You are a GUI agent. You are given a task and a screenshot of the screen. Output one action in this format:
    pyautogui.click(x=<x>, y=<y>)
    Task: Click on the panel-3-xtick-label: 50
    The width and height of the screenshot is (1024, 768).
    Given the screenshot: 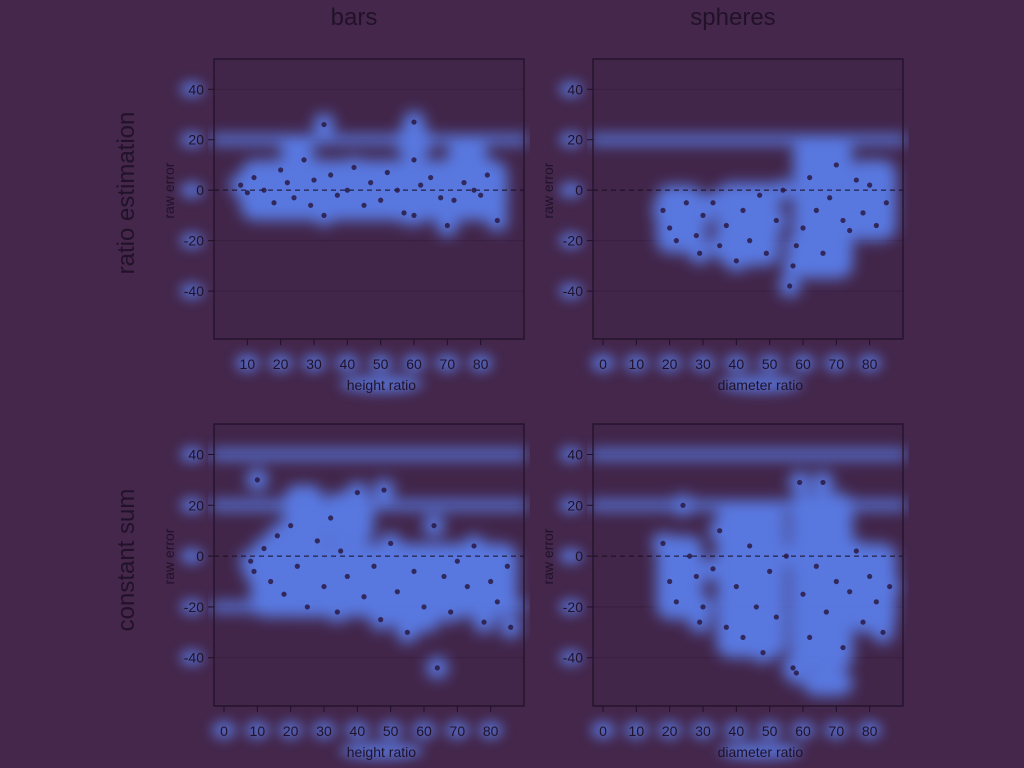 What is the action you would take?
    pyautogui.click(x=391, y=731)
    